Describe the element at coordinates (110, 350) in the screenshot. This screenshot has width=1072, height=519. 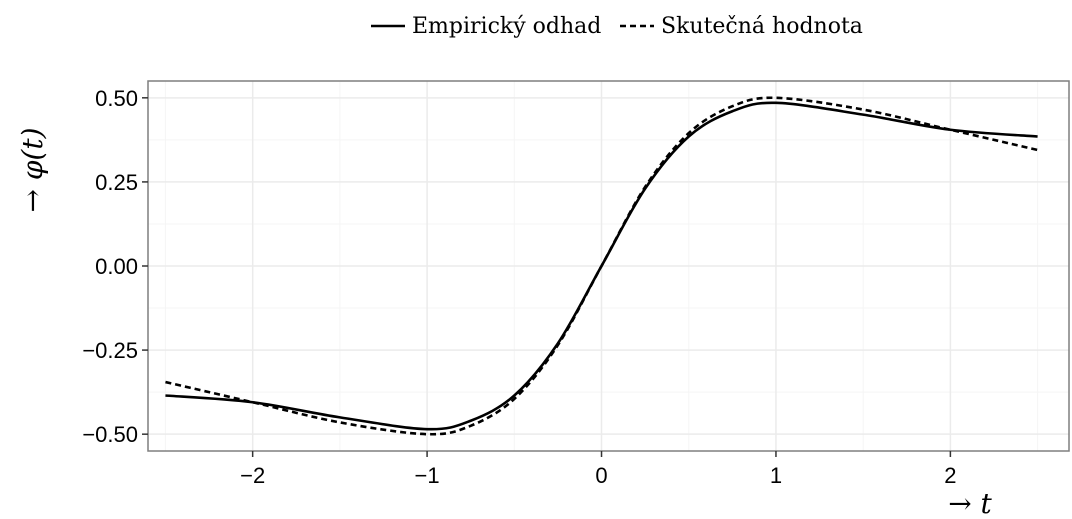
I see `y-tick-label: −0.25` at that location.